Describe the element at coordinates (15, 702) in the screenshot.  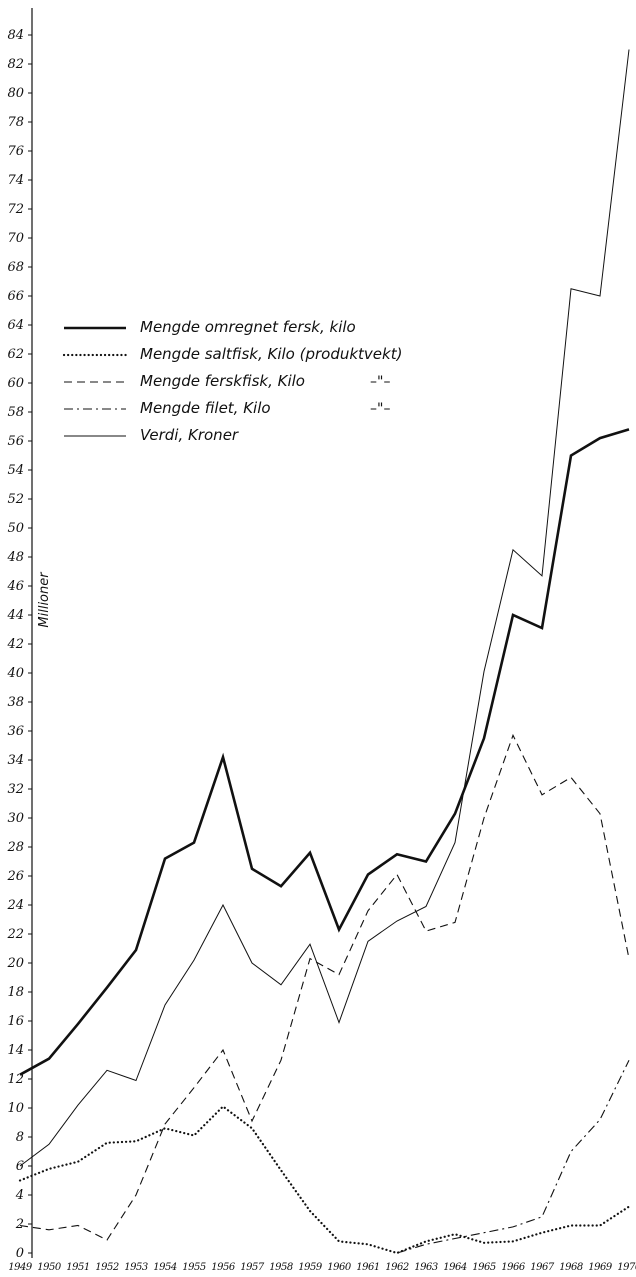
I see `y-tick-label: 38` at that location.